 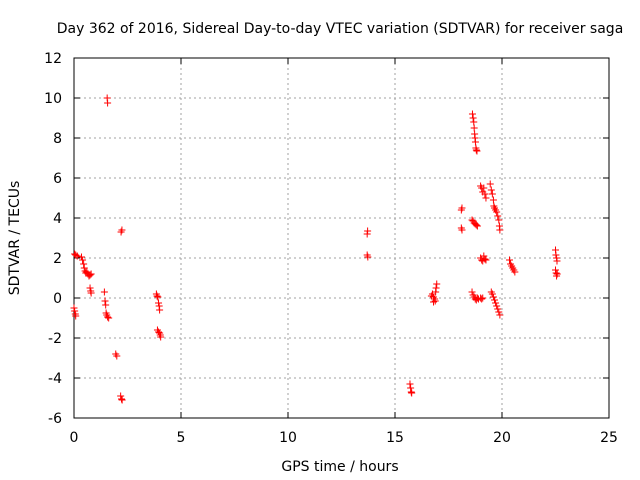 What do you see at coordinates (57, 259) in the screenshot?
I see `y-tick-label: 2` at bounding box center [57, 259].